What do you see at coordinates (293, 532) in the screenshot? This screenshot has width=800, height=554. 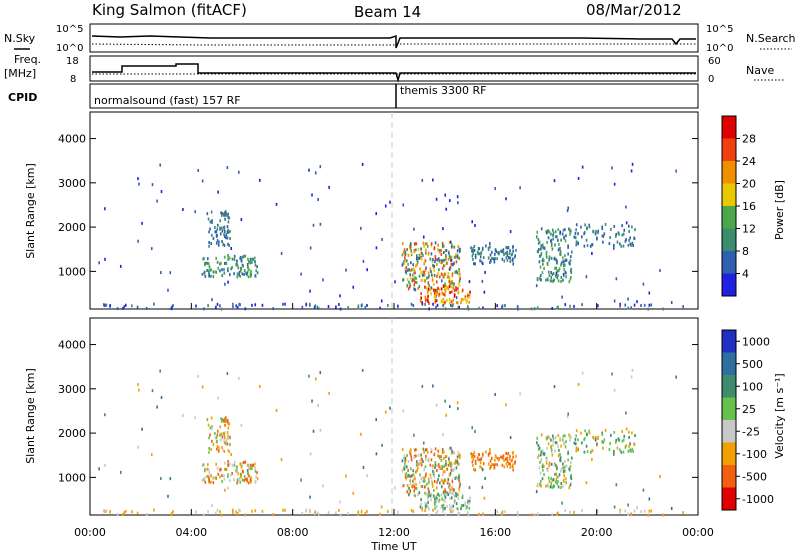 I see `x-tick-label: 08:00` at bounding box center [293, 532].